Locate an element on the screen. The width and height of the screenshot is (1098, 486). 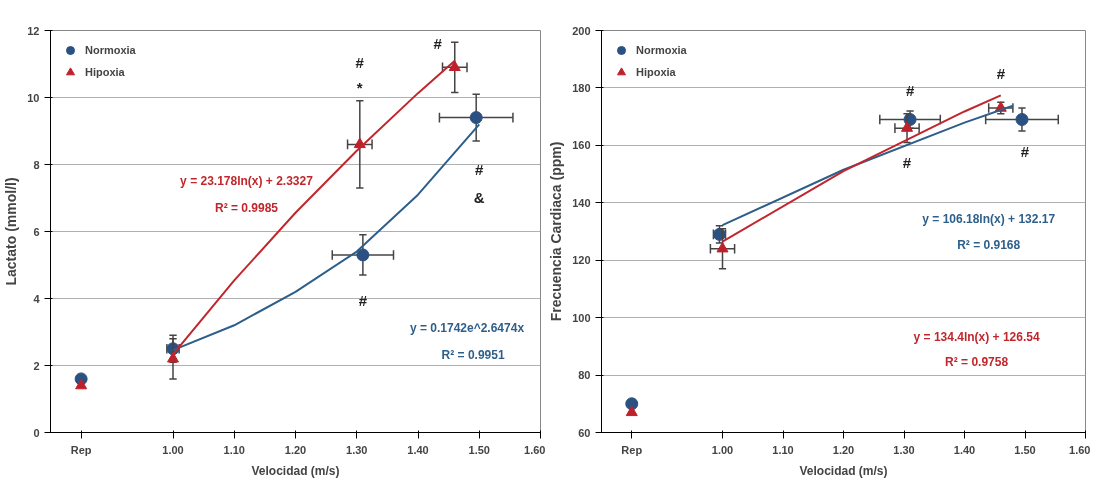
y-tick-label: 160 is located at coordinates (581, 145).